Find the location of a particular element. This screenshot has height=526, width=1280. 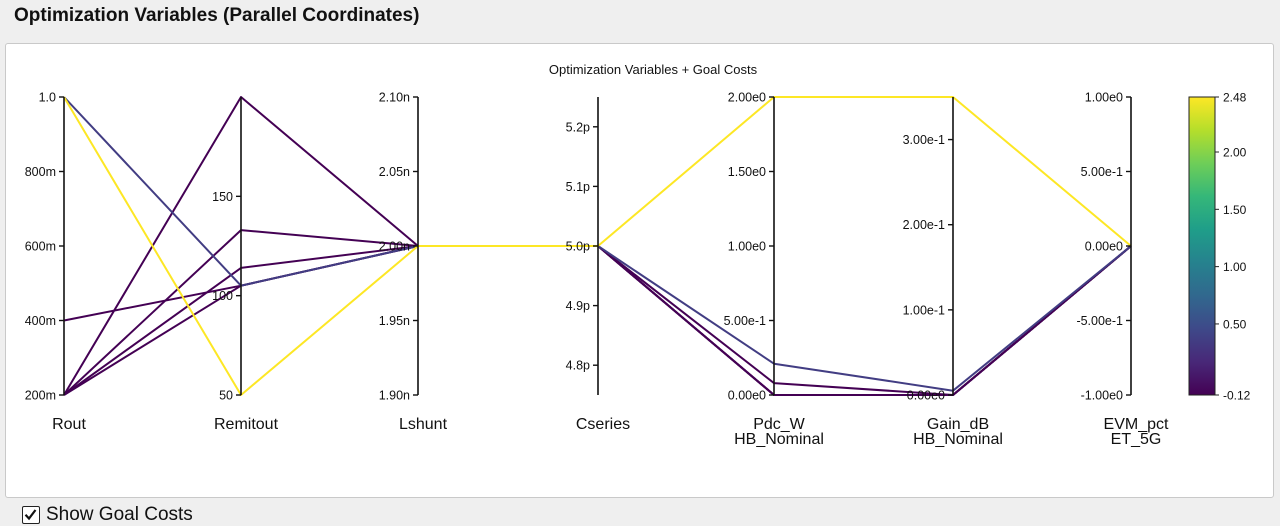

tick-label: 2.10n is located at coordinates (394, 98).